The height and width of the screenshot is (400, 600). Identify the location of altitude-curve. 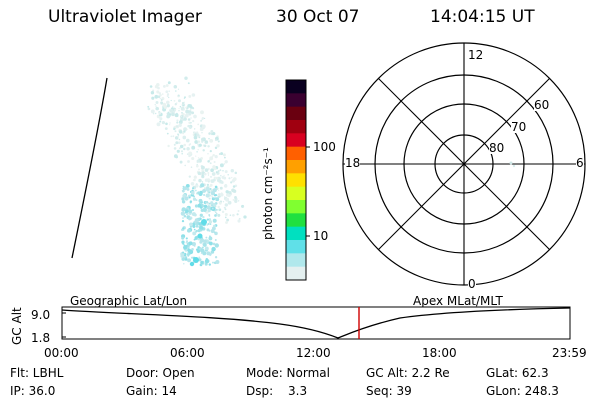
(316, 323).